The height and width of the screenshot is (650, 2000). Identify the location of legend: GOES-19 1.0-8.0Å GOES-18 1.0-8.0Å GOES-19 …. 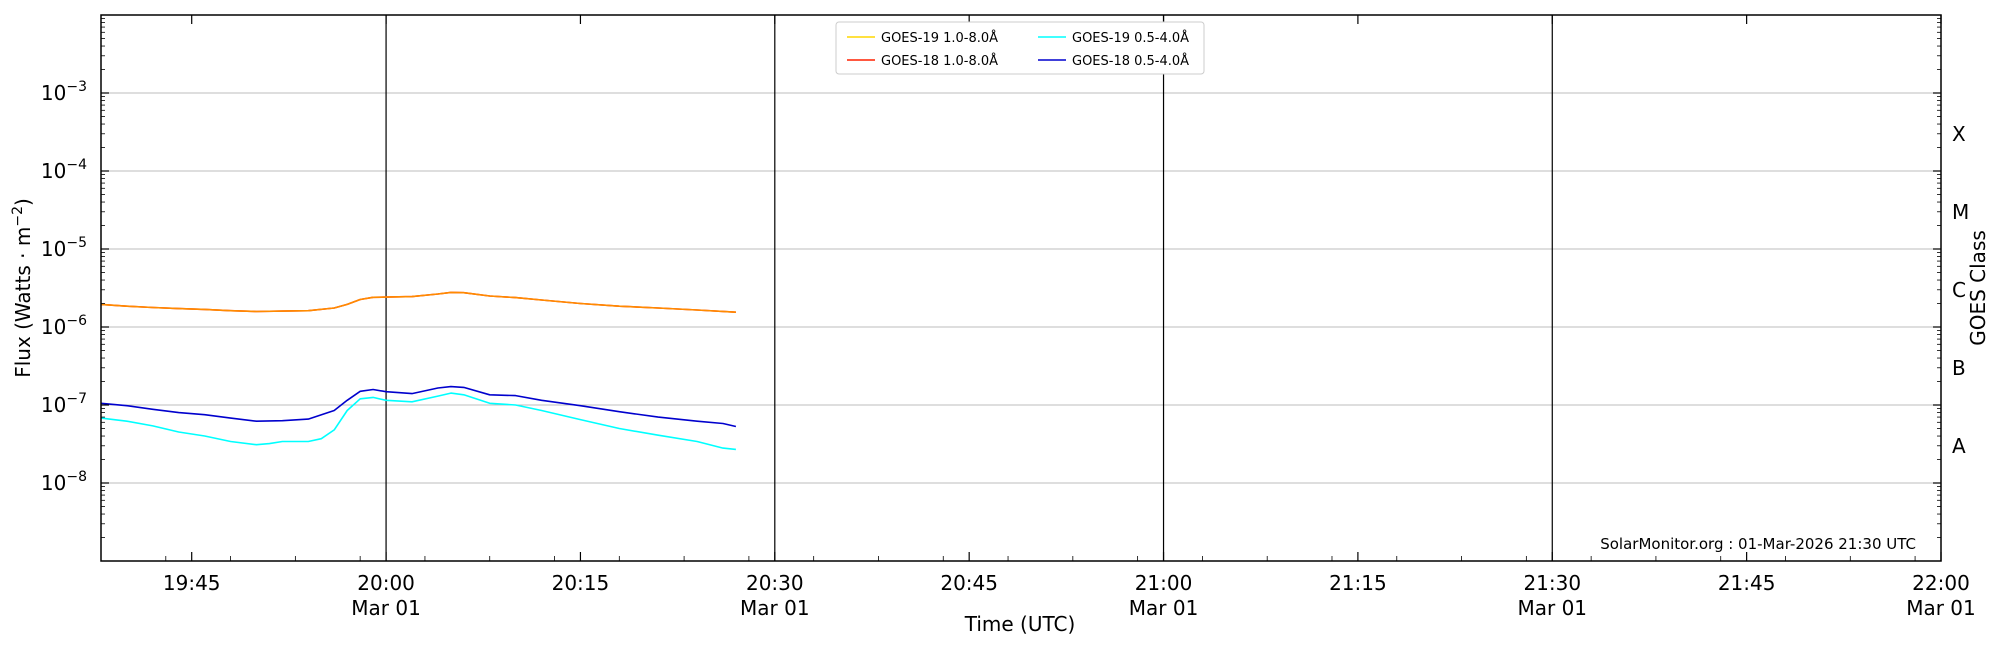
(1020, 48).